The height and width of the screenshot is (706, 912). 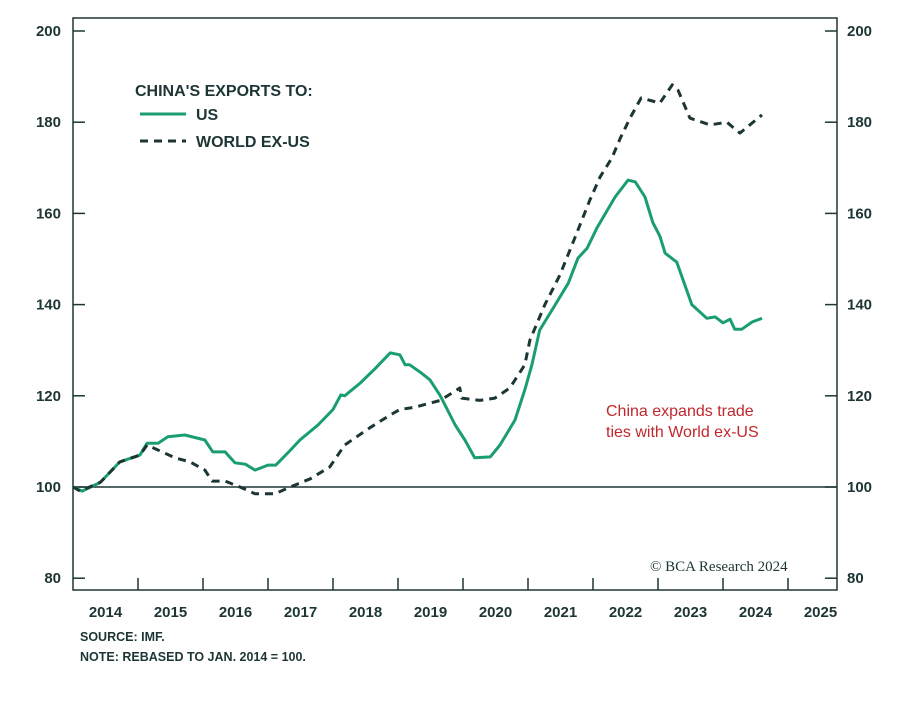 I want to click on x-tick-label: 2021, so click(x=560, y=612).